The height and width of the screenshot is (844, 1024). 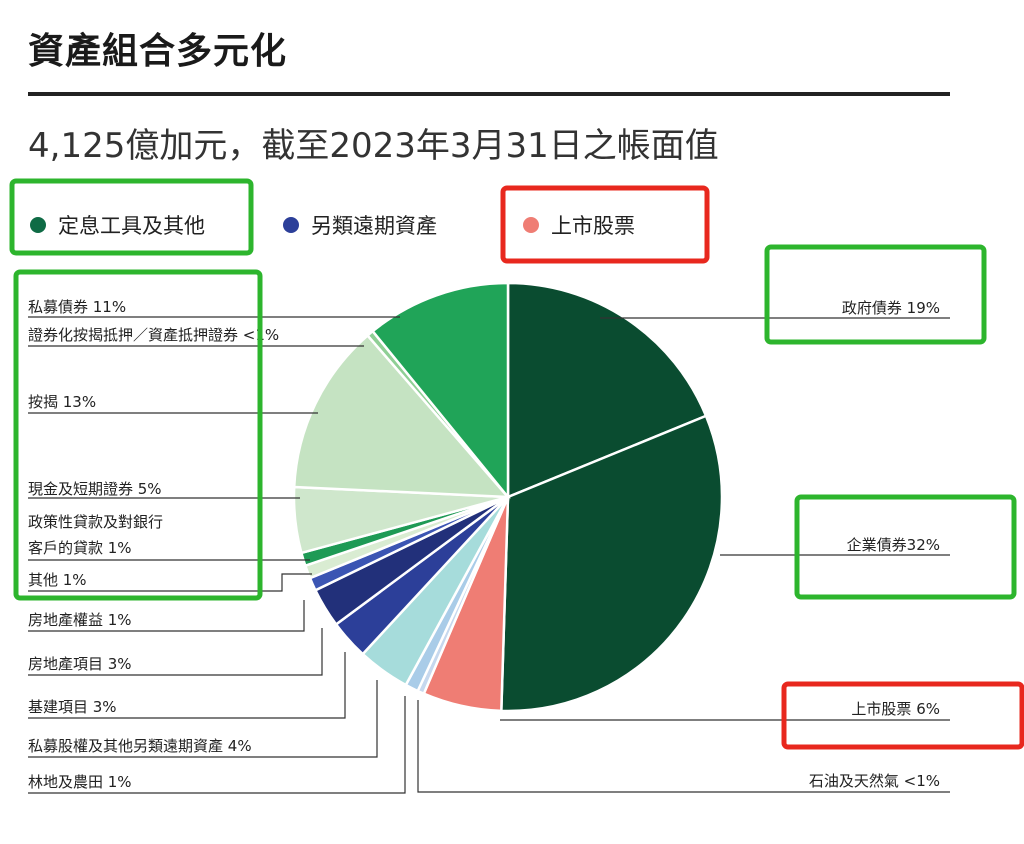 I want to click on slice-label-12: 按揭 13%, so click(x=62, y=402).